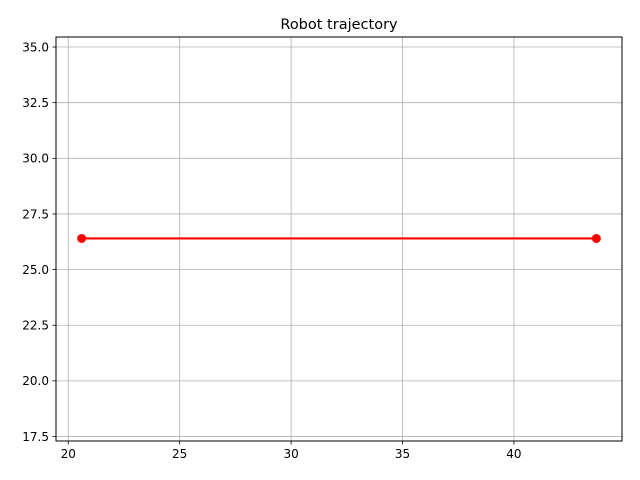  What do you see at coordinates (35, 326) in the screenshot?
I see `y-tick-label: 22.5` at bounding box center [35, 326].